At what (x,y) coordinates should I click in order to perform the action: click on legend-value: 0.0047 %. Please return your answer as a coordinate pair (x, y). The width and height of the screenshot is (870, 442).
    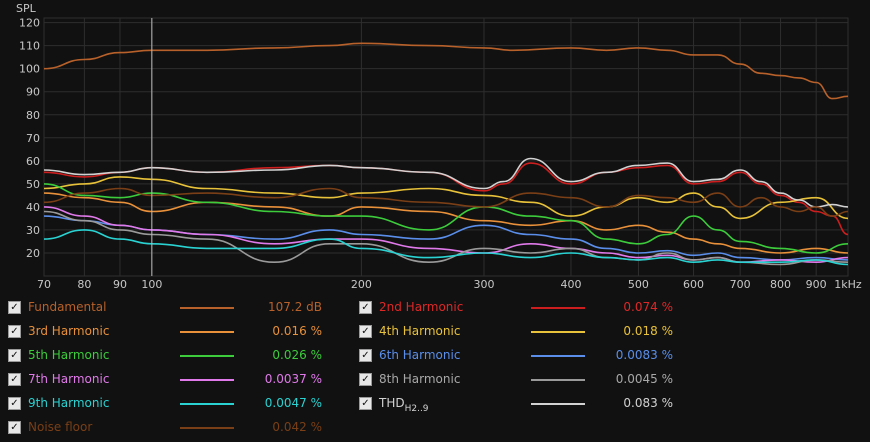
    Looking at the image, I should click on (293, 403).